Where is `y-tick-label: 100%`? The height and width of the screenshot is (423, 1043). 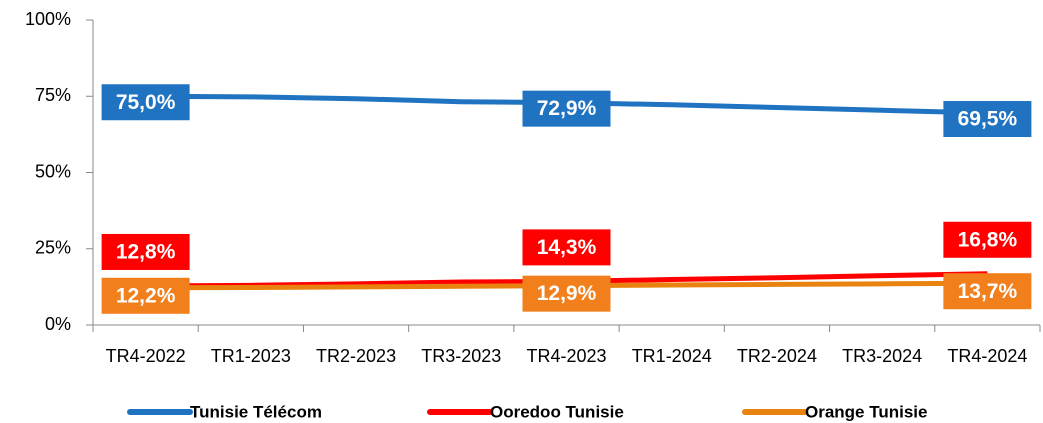
y-tick-label: 100% is located at coordinates (48, 19).